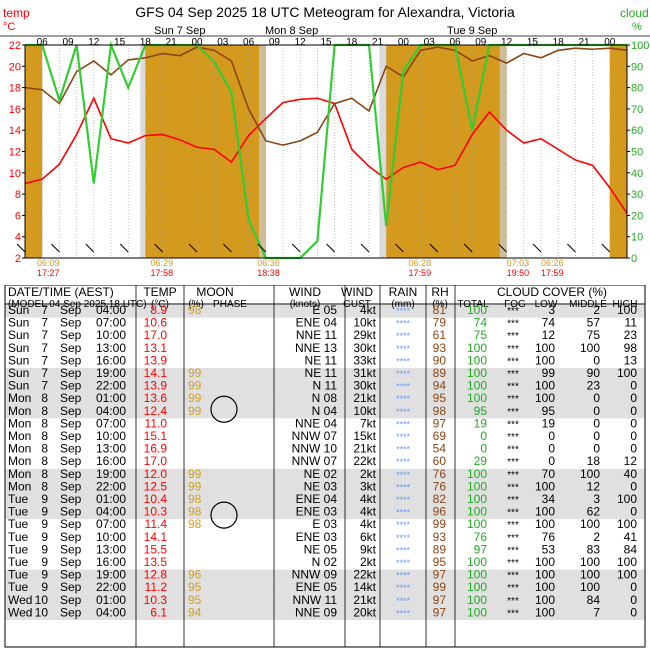  Describe the element at coordinates (326, 96) in the screenshot. I see `series-dew-point` at that location.